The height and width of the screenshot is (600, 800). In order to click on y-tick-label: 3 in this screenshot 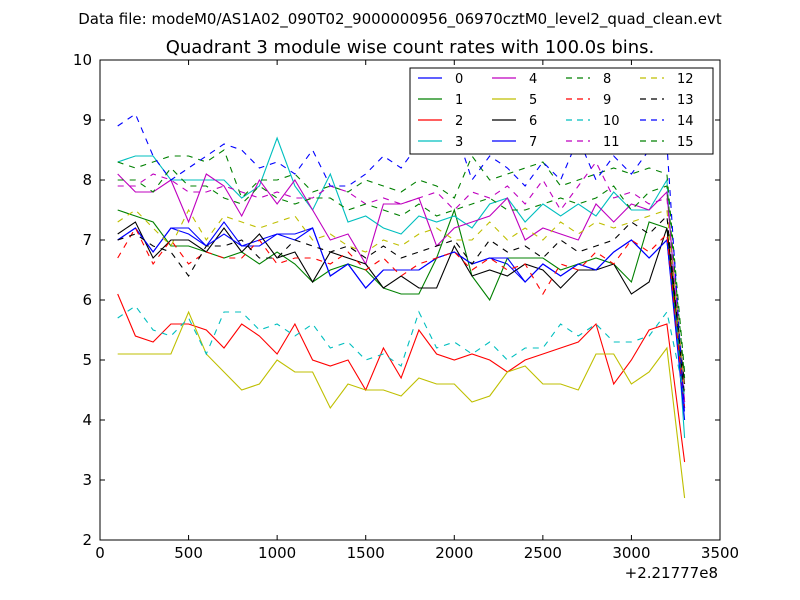, I will do `click(87, 480)`.